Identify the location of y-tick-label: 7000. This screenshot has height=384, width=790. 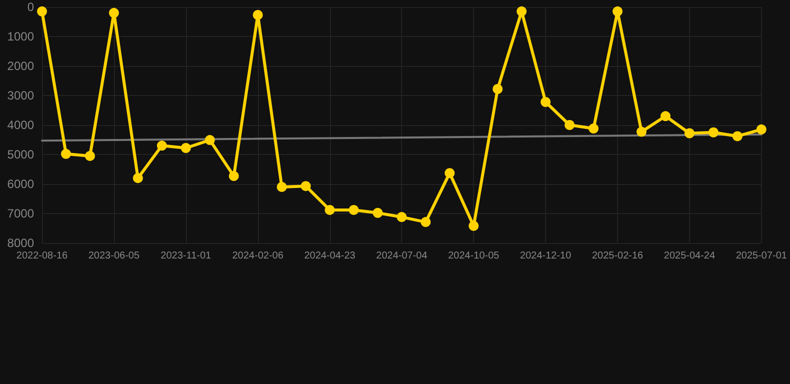
(20, 213).